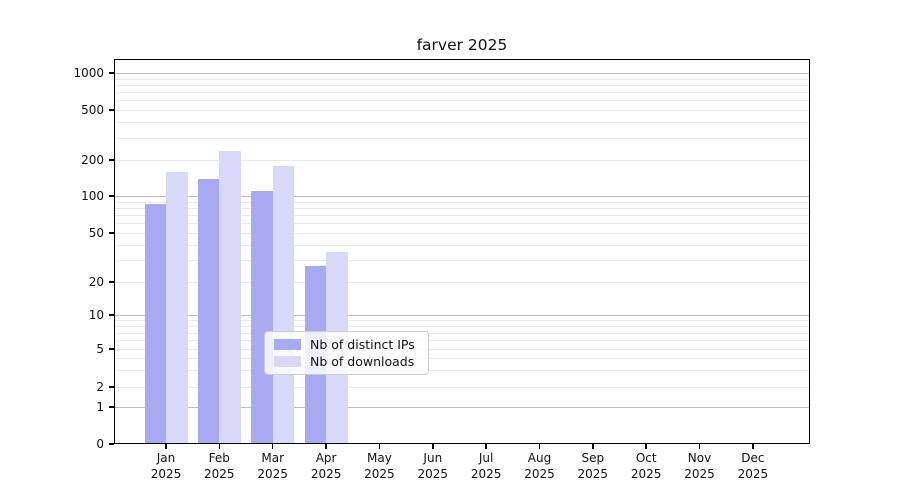  I want to click on x-tick-label-oct: Oct 2025, so click(646, 466).